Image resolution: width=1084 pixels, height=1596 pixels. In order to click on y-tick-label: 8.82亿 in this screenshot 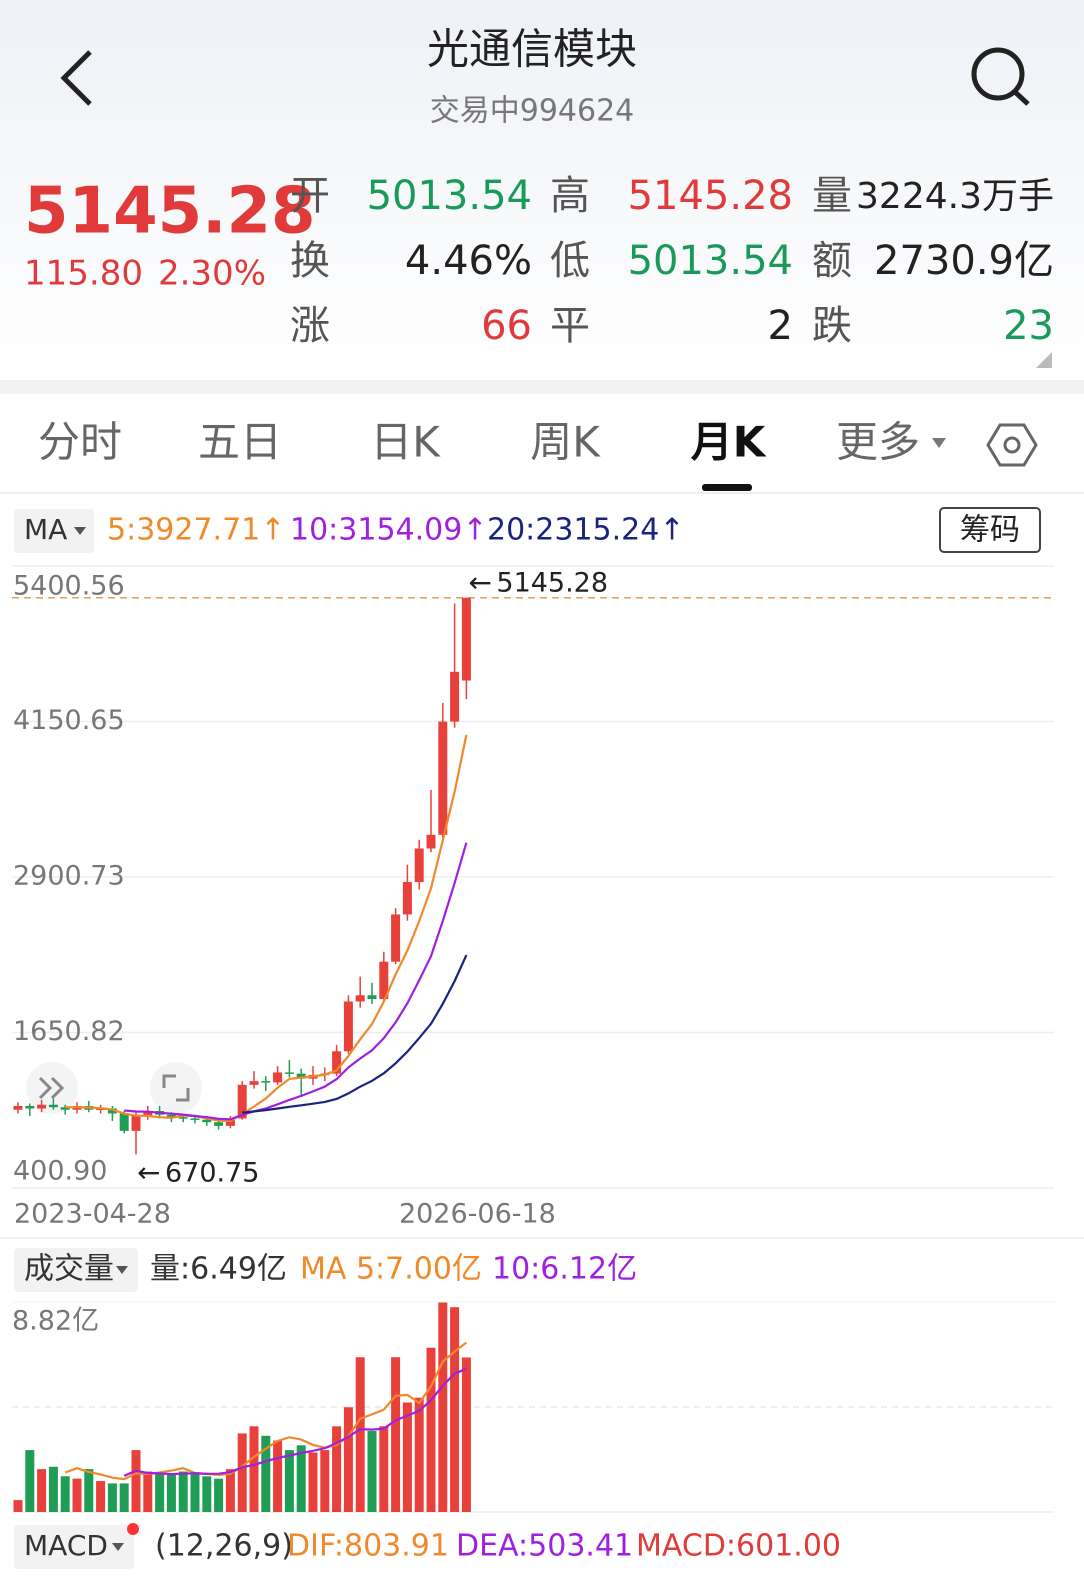, I will do `click(55, 1321)`.